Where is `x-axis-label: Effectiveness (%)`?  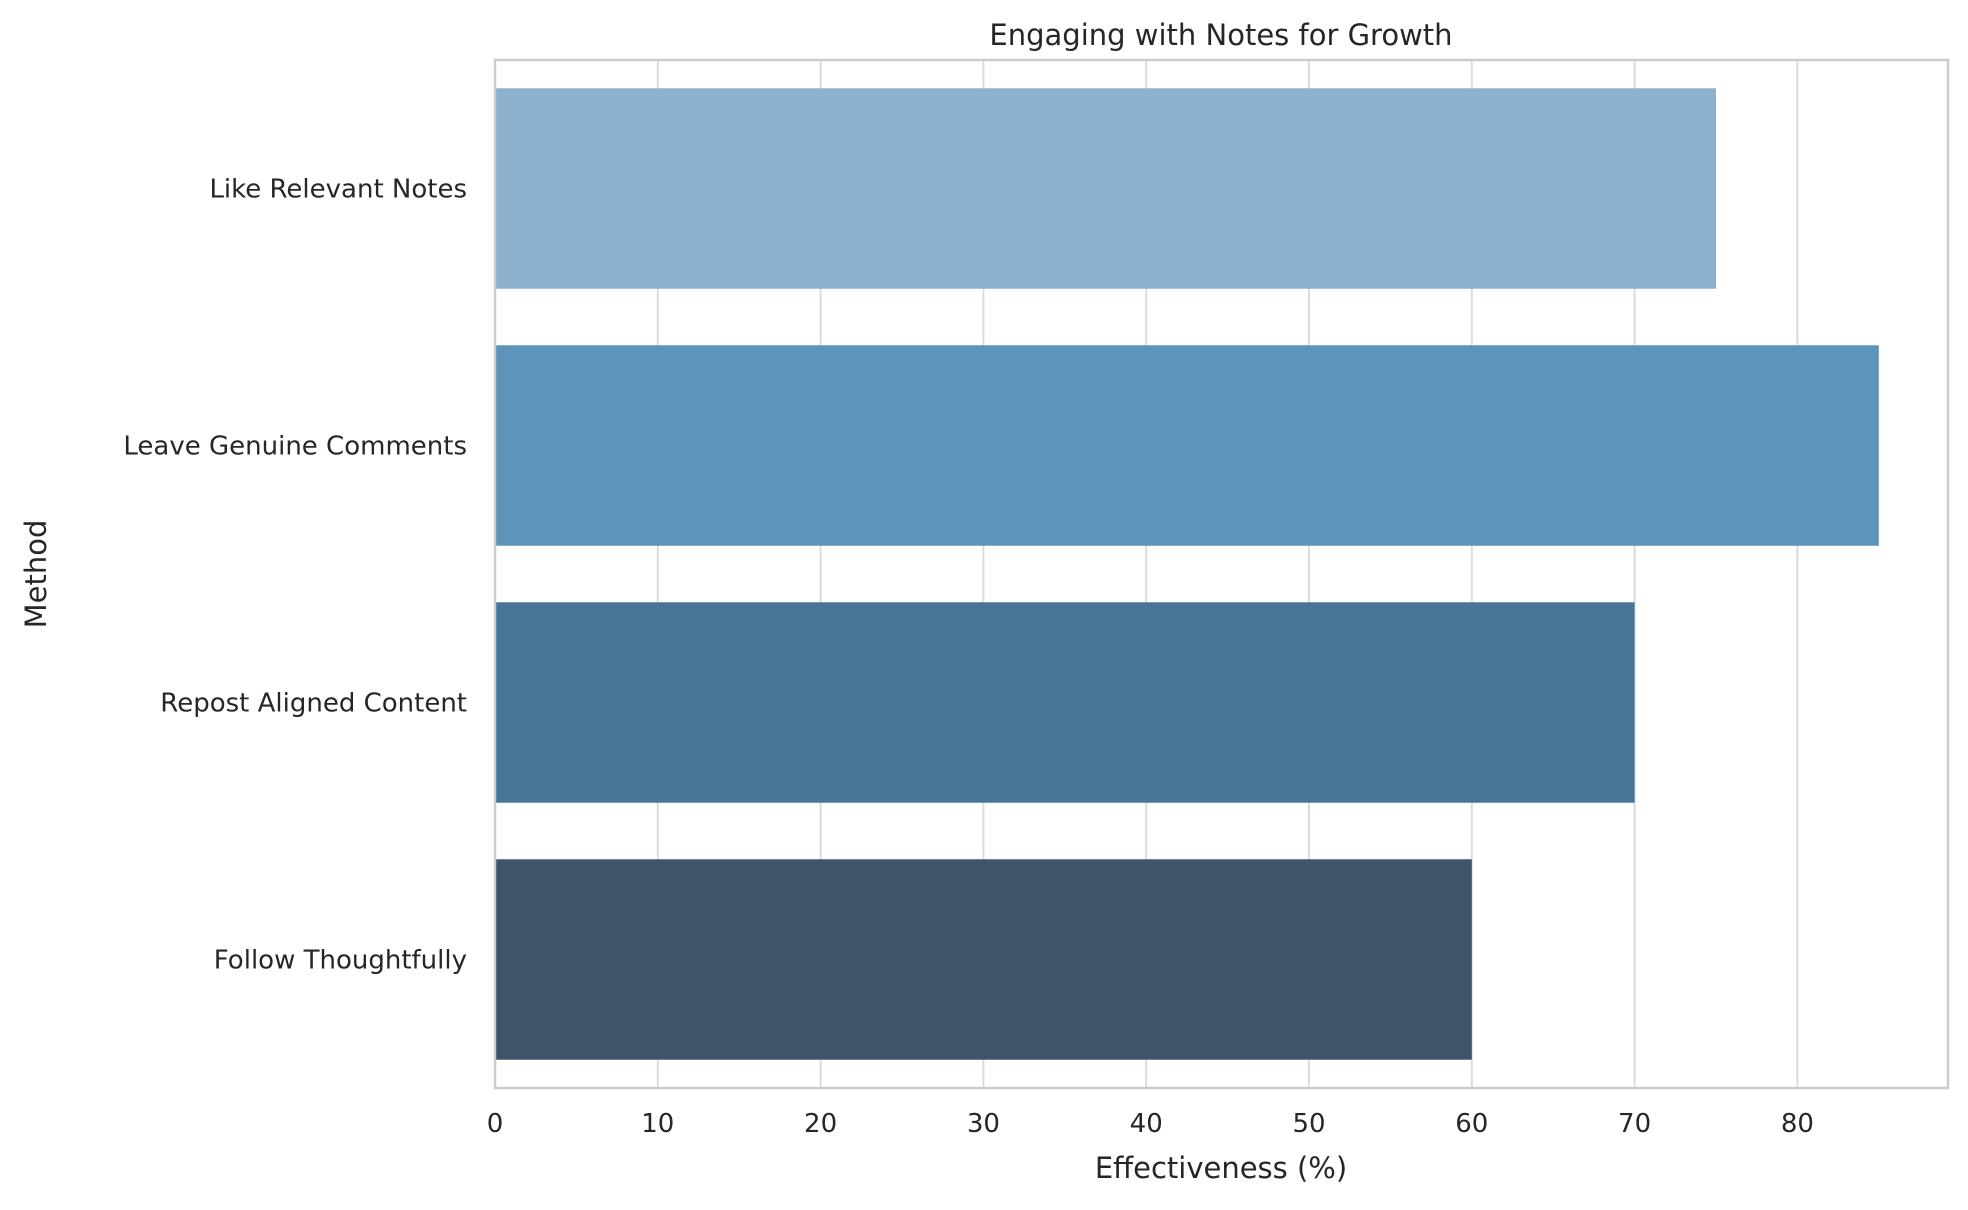
x-axis-label: Effectiveness (%) is located at coordinates (1221, 1168).